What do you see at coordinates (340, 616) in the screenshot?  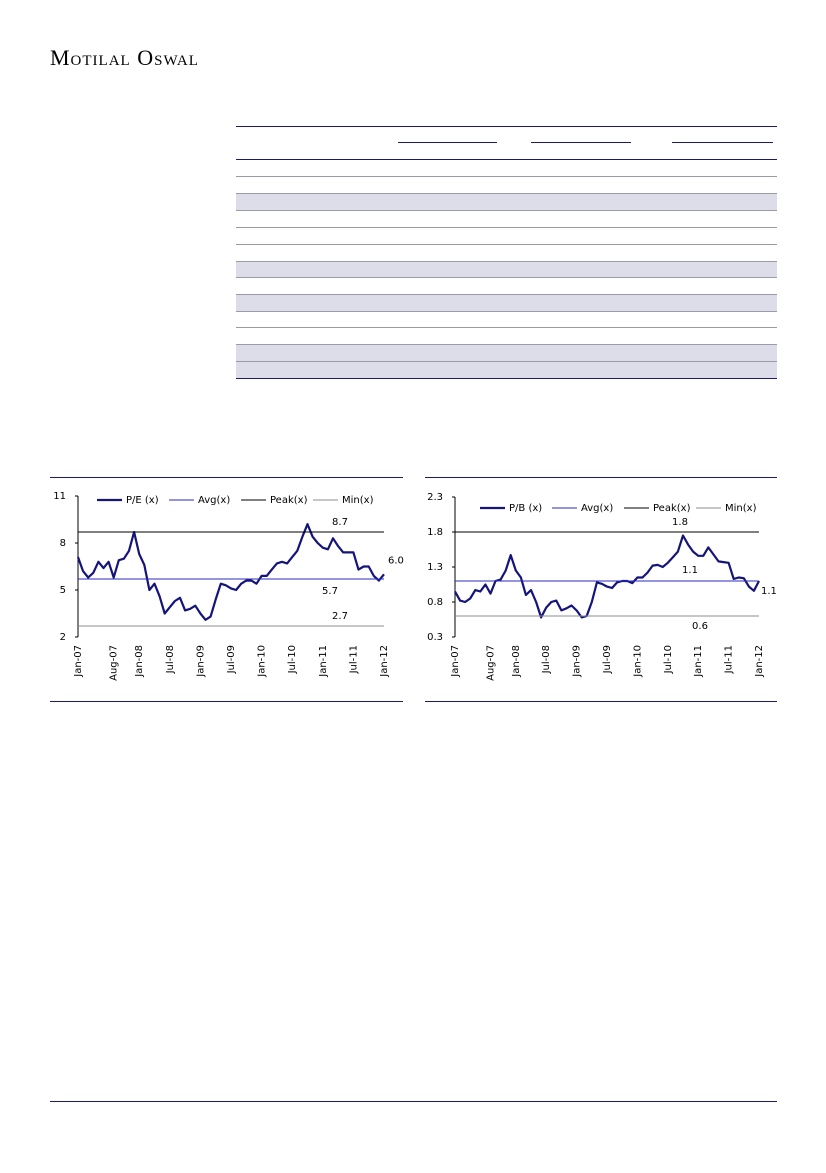 I see `reference-label: 2.7` at bounding box center [340, 616].